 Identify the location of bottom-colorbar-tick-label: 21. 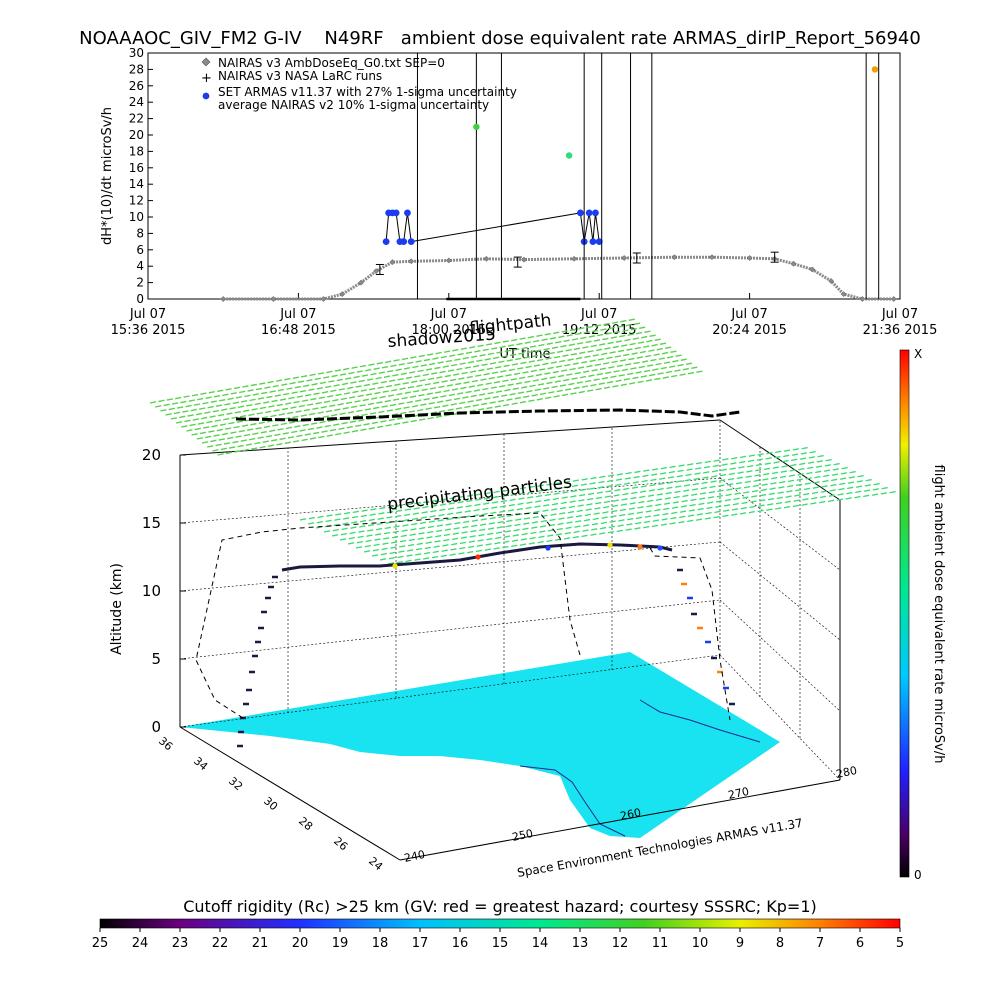
(260, 943).